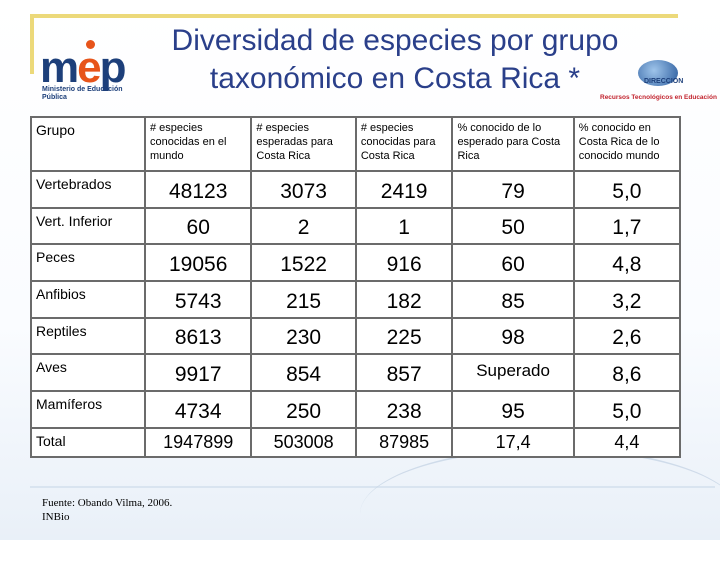  What do you see at coordinates (627, 373) in the screenshot?
I see `table-cell: 8,6` at bounding box center [627, 373].